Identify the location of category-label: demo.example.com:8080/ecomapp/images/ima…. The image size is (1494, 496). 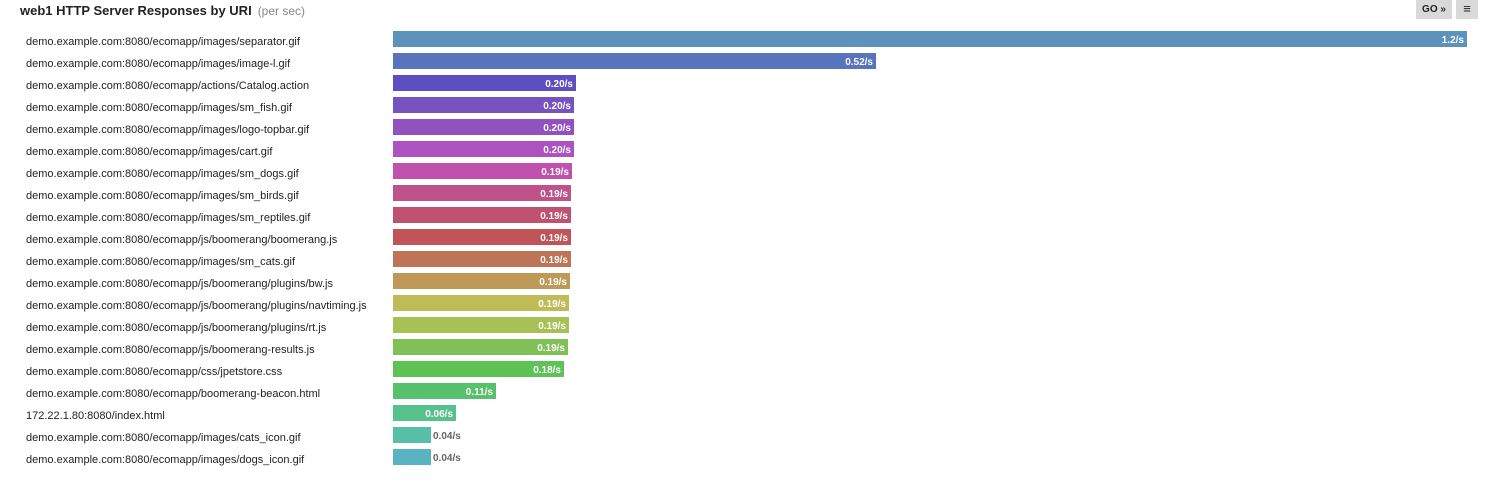
(158, 64).